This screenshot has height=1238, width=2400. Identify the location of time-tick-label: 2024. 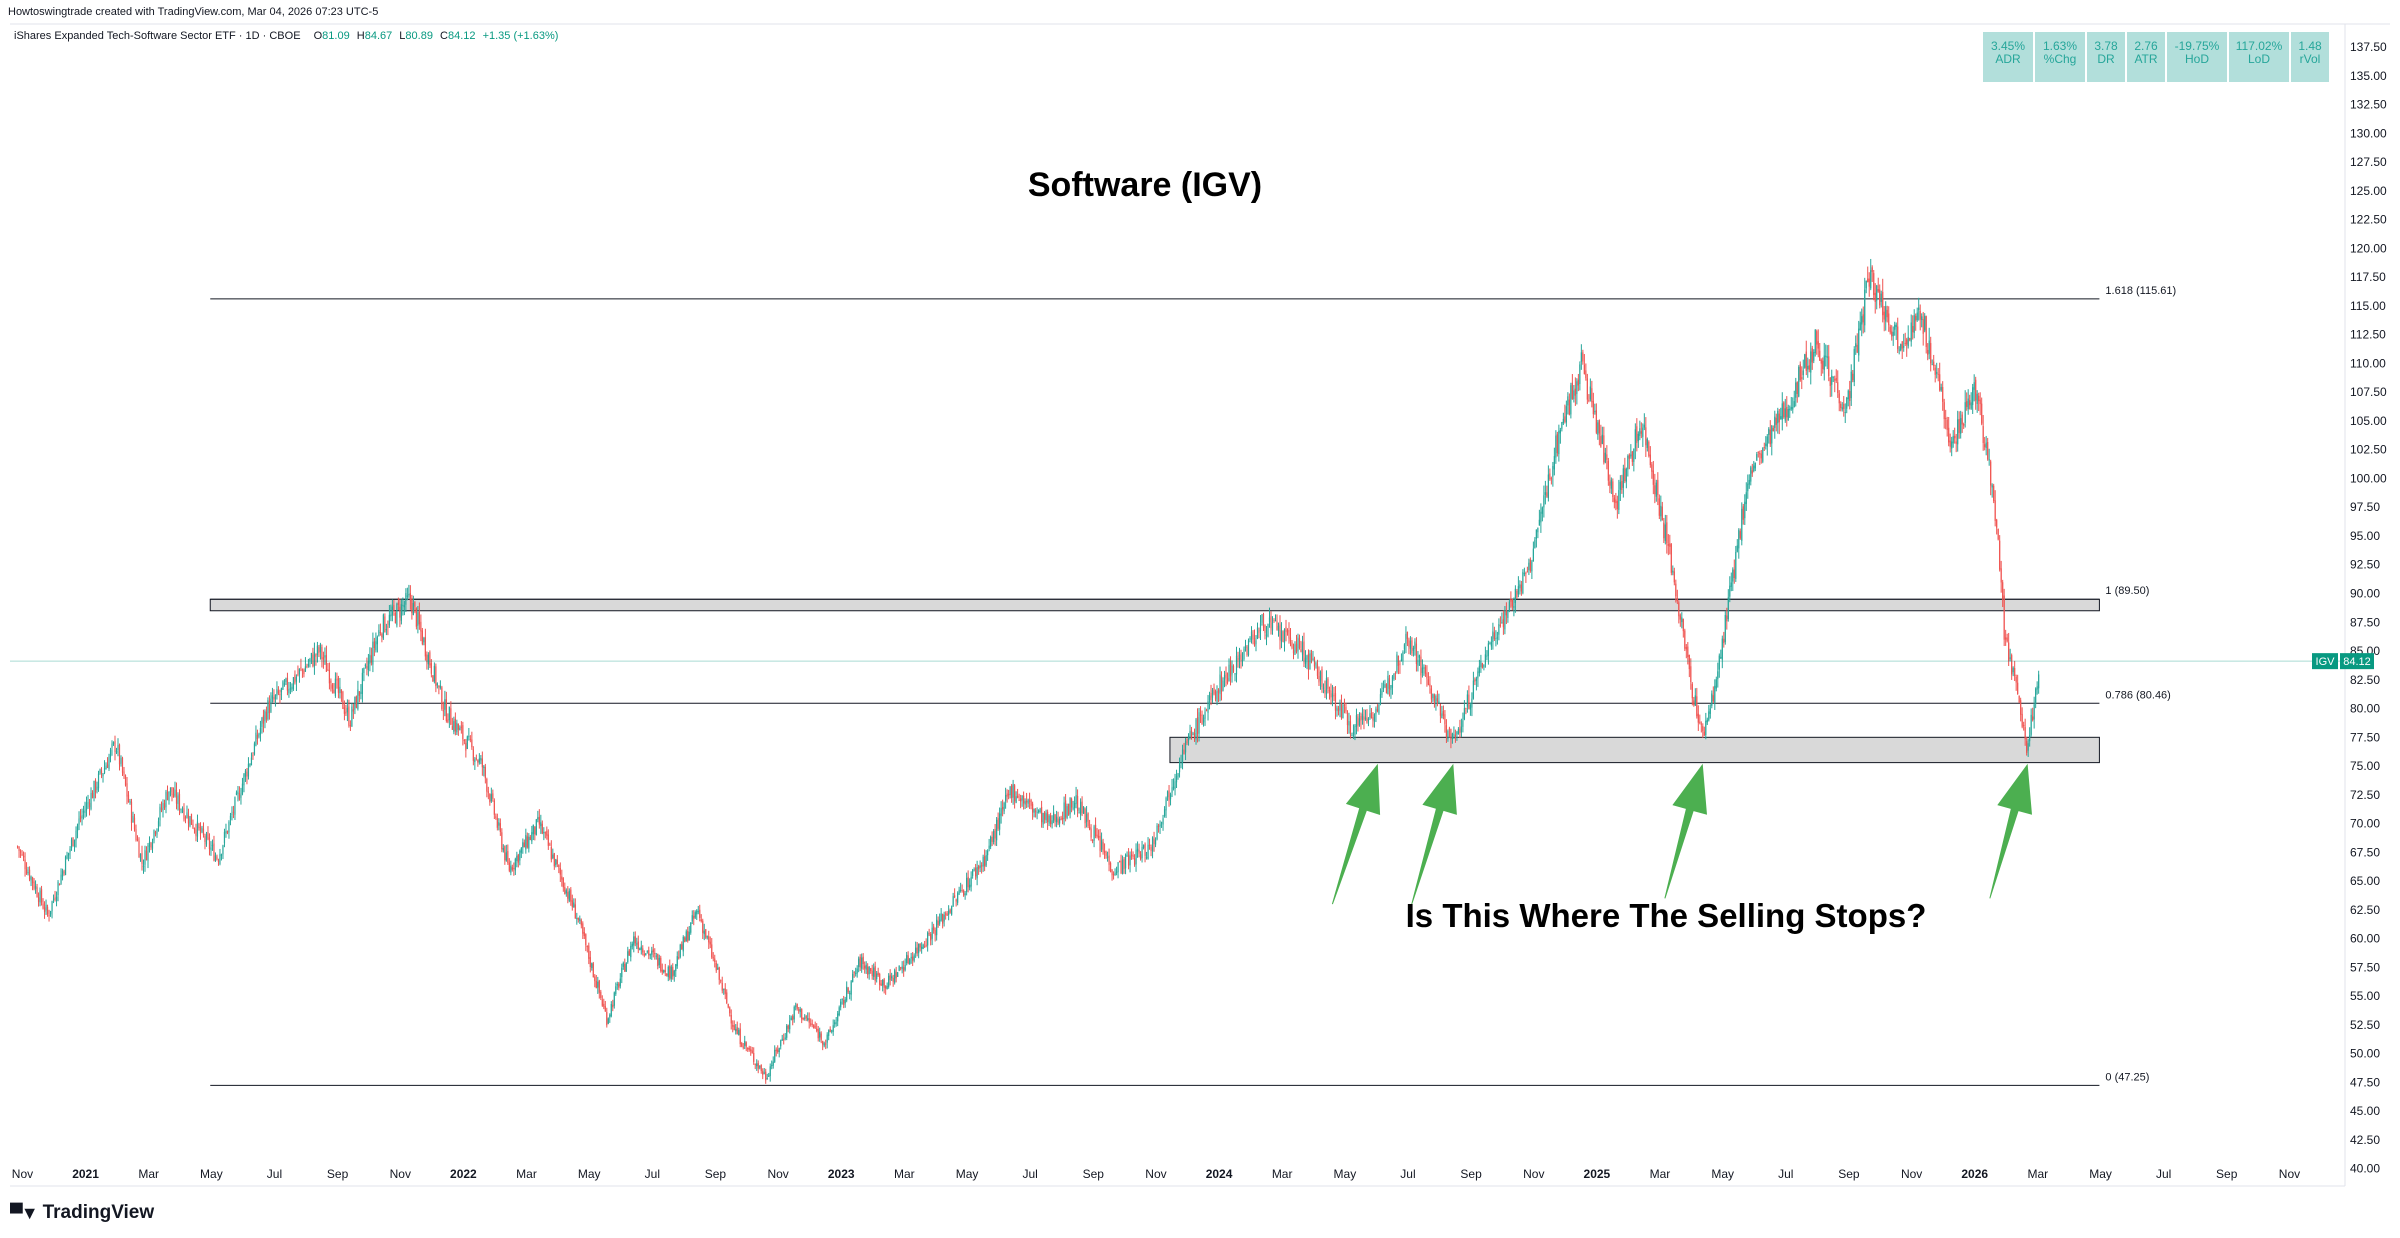
(1219, 1174).